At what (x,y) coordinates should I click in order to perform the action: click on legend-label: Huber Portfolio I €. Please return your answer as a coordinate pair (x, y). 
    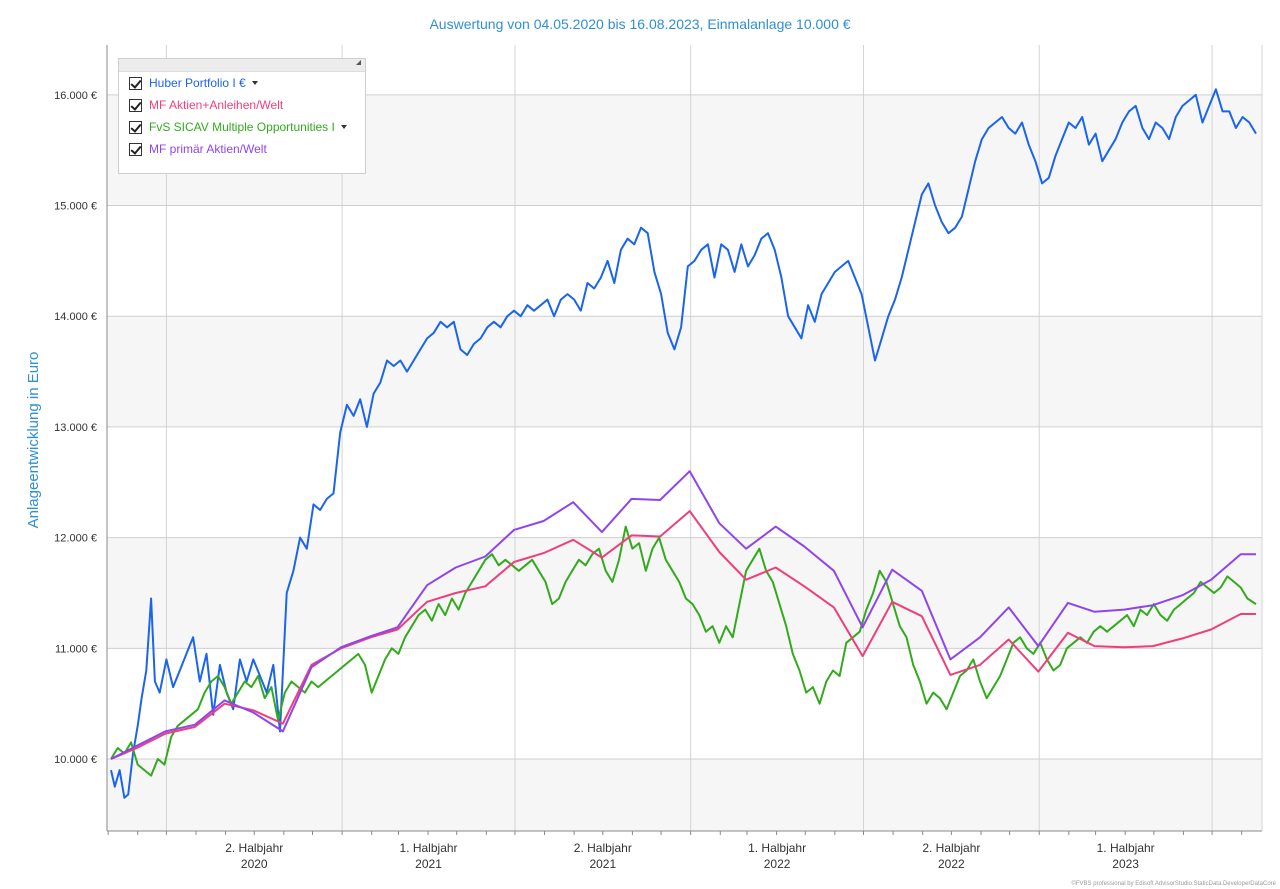
    Looking at the image, I should click on (197, 83).